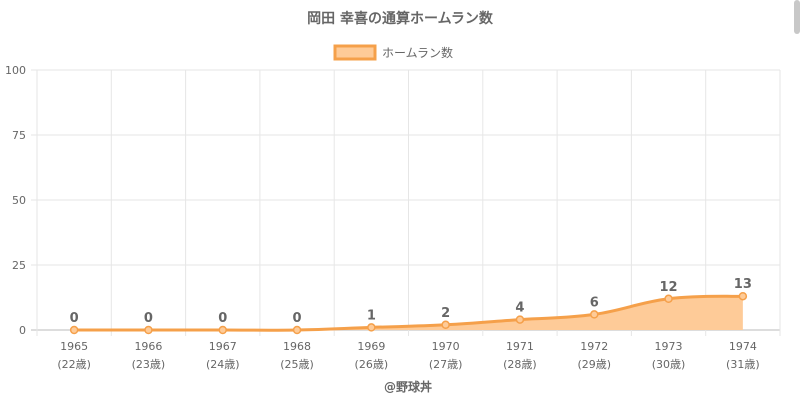  What do you see at coordinates (417, 52) in the screenshot?
I see `legend-label: ホームラン数` at bounding box center [417, 52].